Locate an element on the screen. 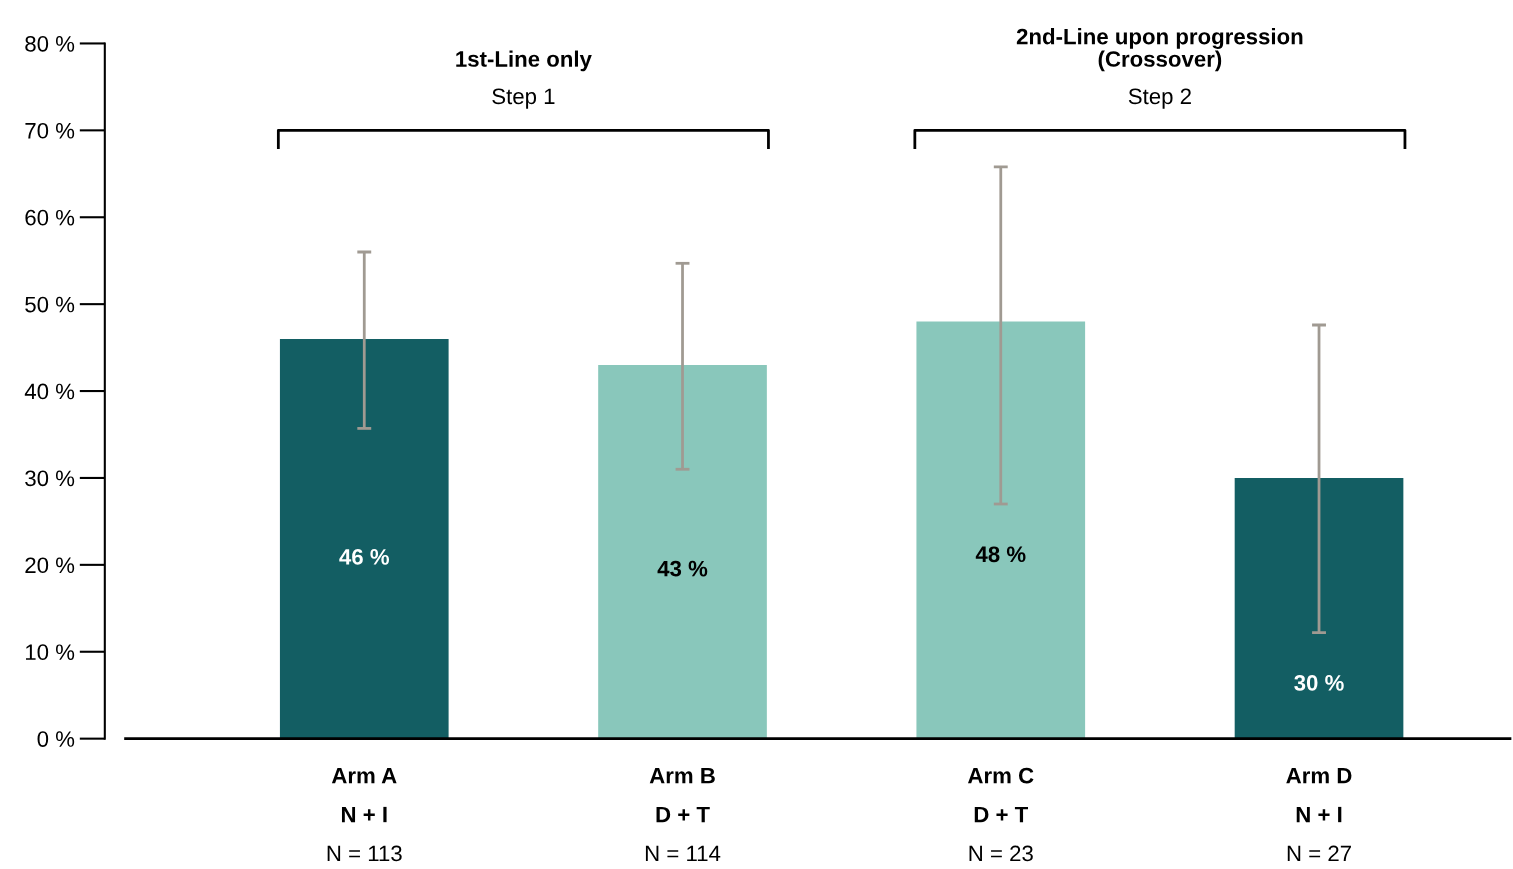  annotation: 2nd-Line upon progression (Crossover) is located at coordinates (1159, 50).